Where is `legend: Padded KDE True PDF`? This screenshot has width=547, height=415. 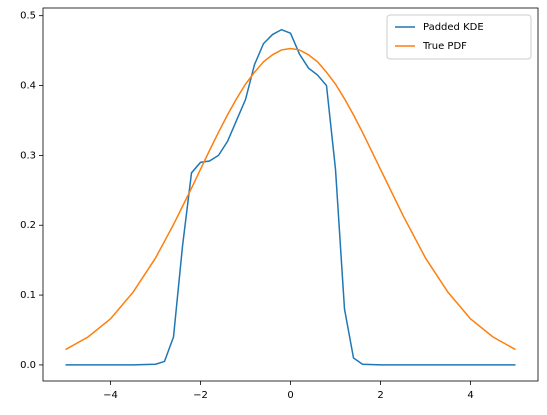 legend: Padded KDE True PDF is located at coordinates (459, 37).